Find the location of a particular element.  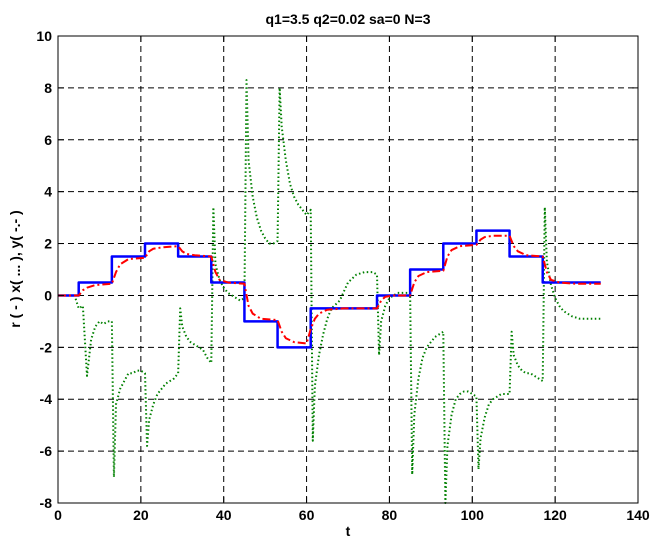

x-tick-labels: 0 20 40 60 80 100 120 140 is located at coordinates (352, 515).